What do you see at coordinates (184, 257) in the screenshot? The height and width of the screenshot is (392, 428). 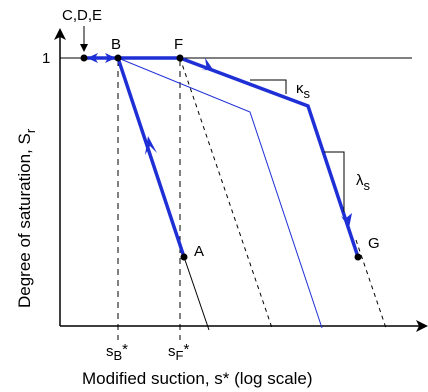 I see `point-a` at bounding box center [184, 257].